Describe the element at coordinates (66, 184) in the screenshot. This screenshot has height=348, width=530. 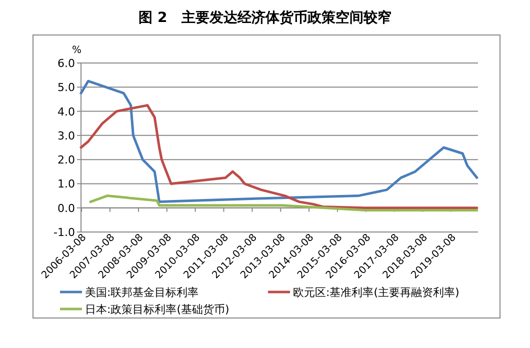
I see `y-tick-label: 1.0` at that location.